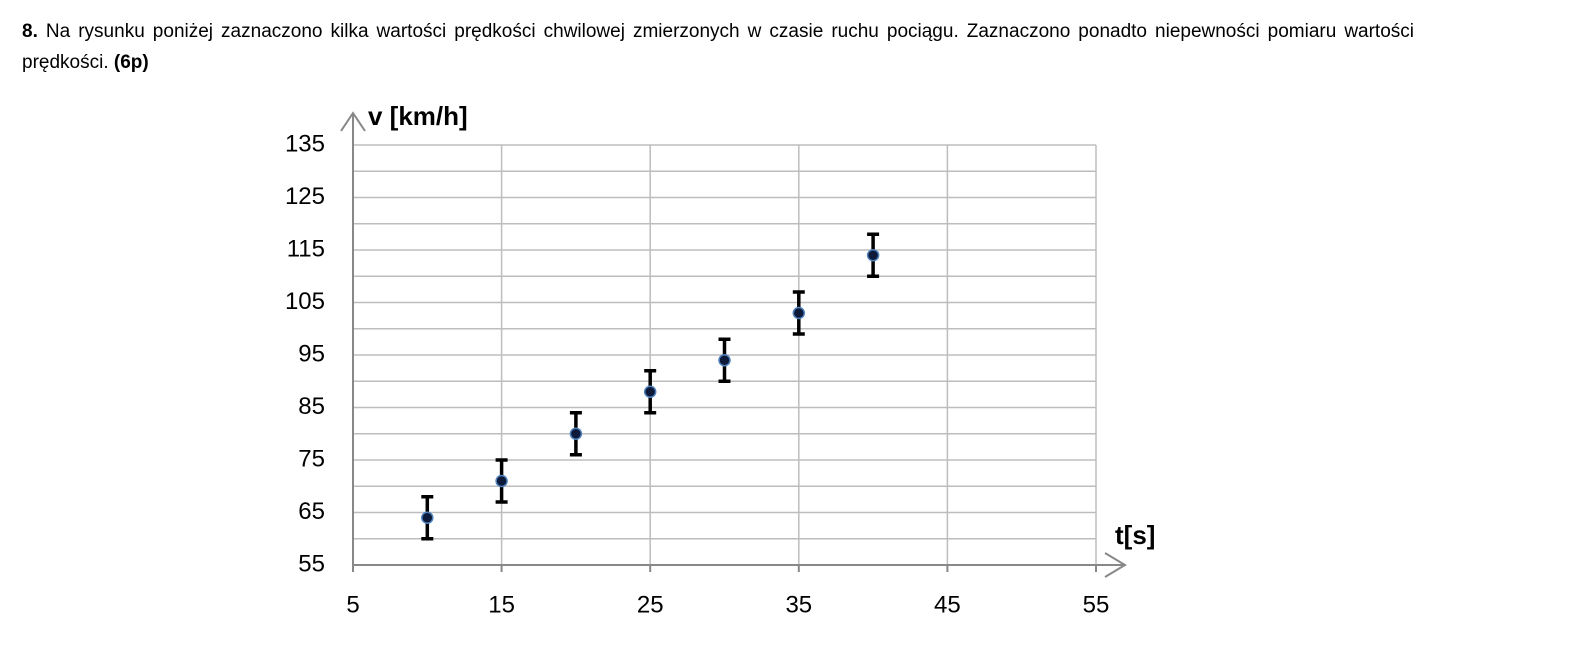  I want to click on x-tick-label: 45, so click(947, 604).